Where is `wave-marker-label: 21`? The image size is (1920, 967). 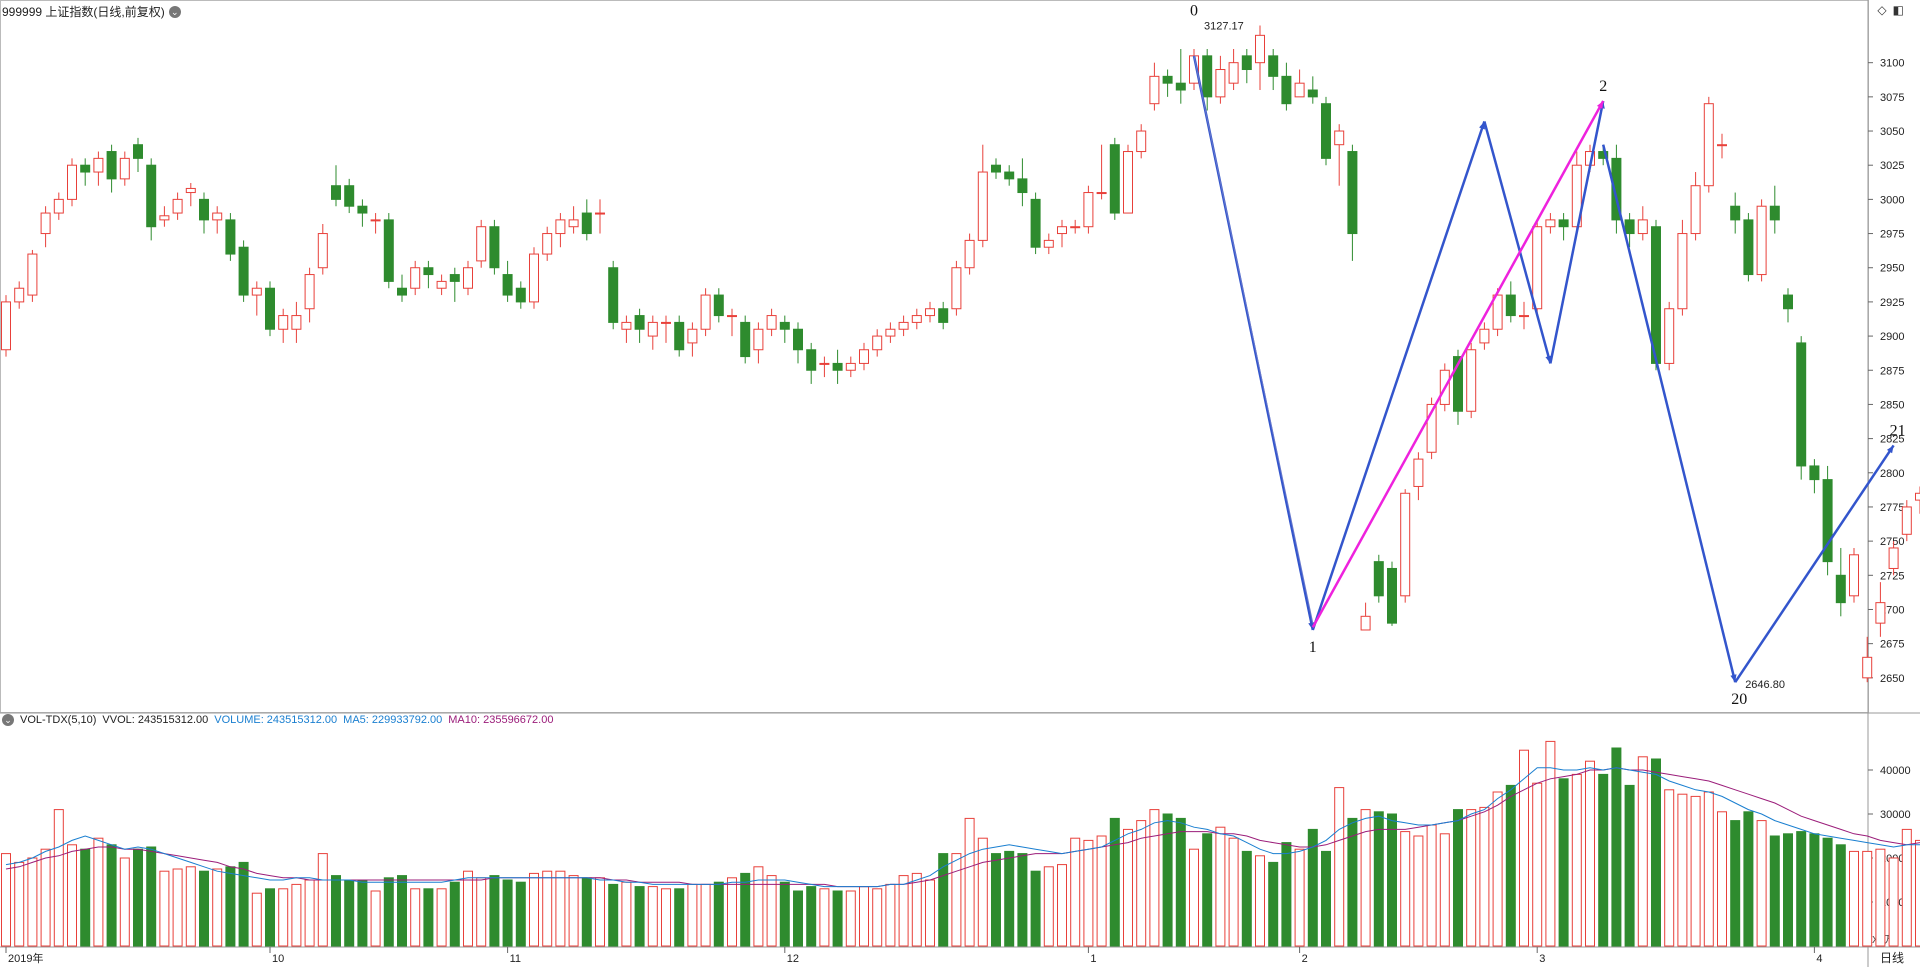 wave-marker-label: 21 is located at coordinates (1898, 430).